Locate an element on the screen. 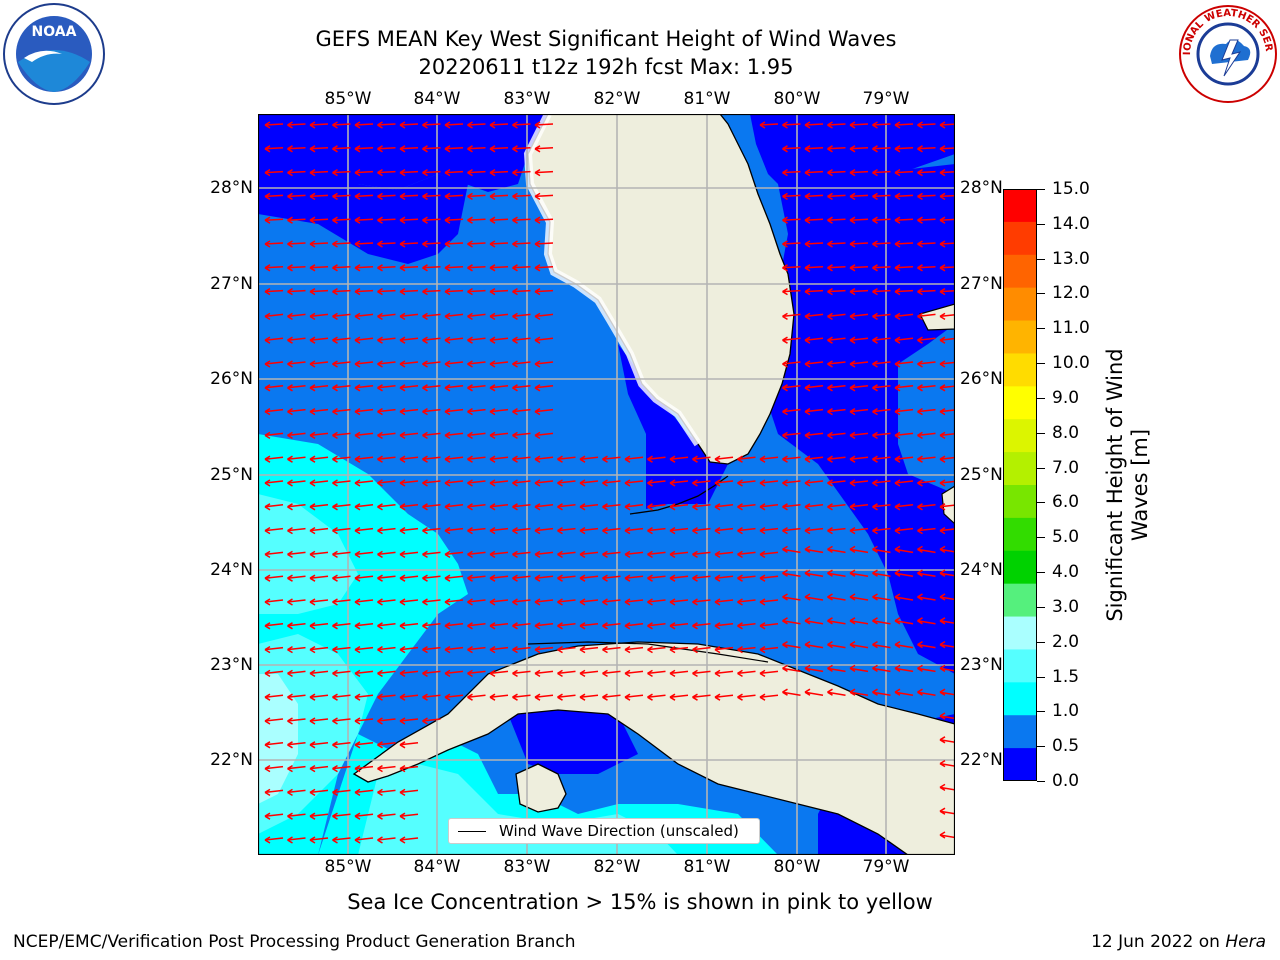  colorbar-tick-label: 0.5 is located at coordinates (1066, 746).